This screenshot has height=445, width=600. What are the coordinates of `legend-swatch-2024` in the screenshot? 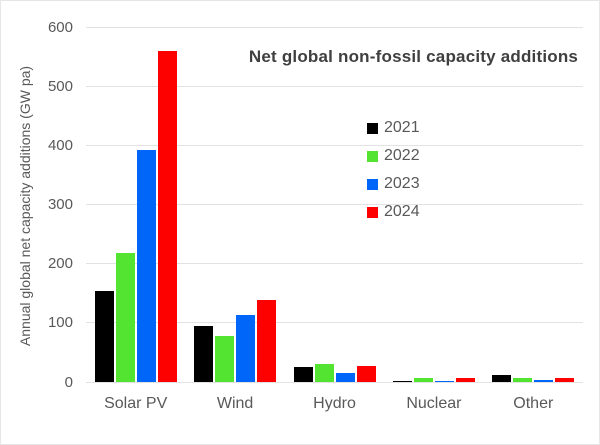 It's located at (372, 212).